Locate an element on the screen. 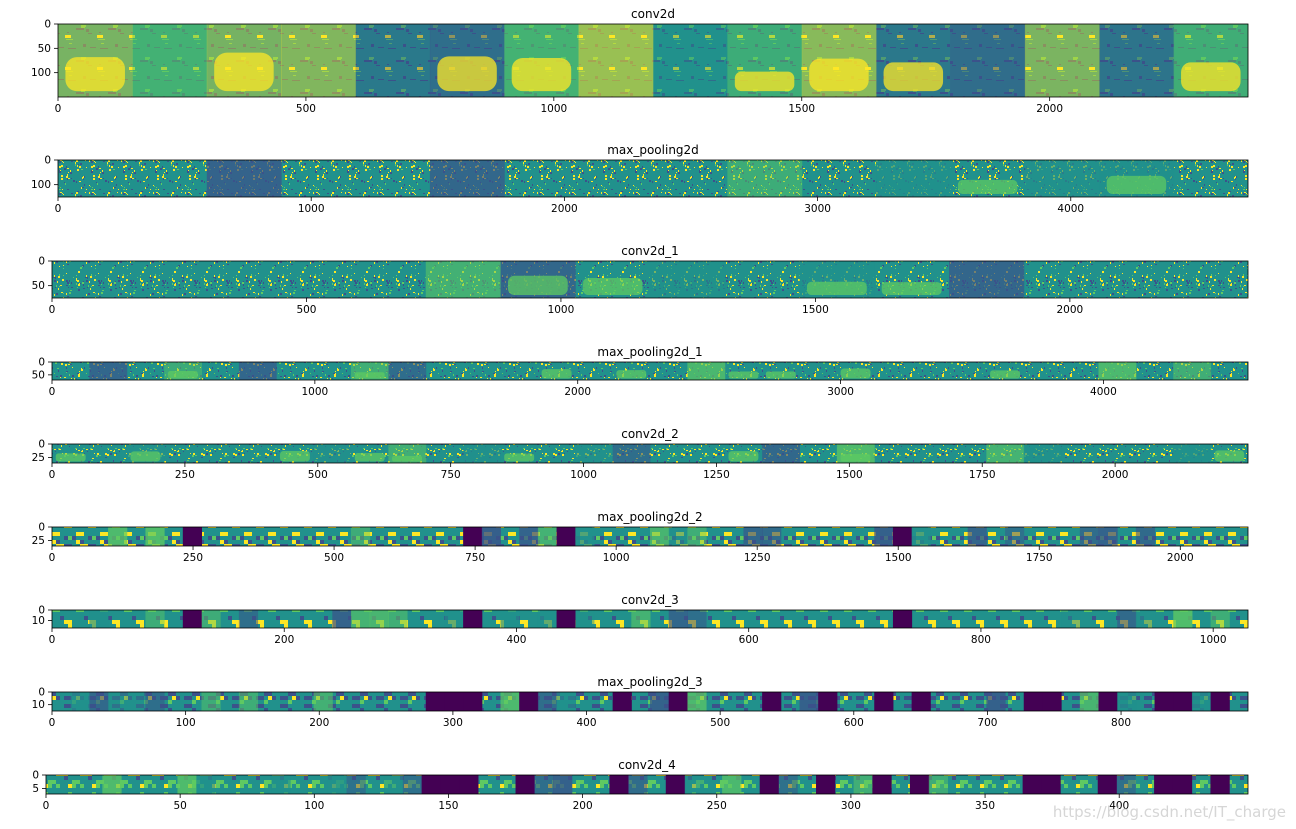 This screenshot has width=1296, height=829. x-tick-label: 100 is located at coordinates (186, 723).